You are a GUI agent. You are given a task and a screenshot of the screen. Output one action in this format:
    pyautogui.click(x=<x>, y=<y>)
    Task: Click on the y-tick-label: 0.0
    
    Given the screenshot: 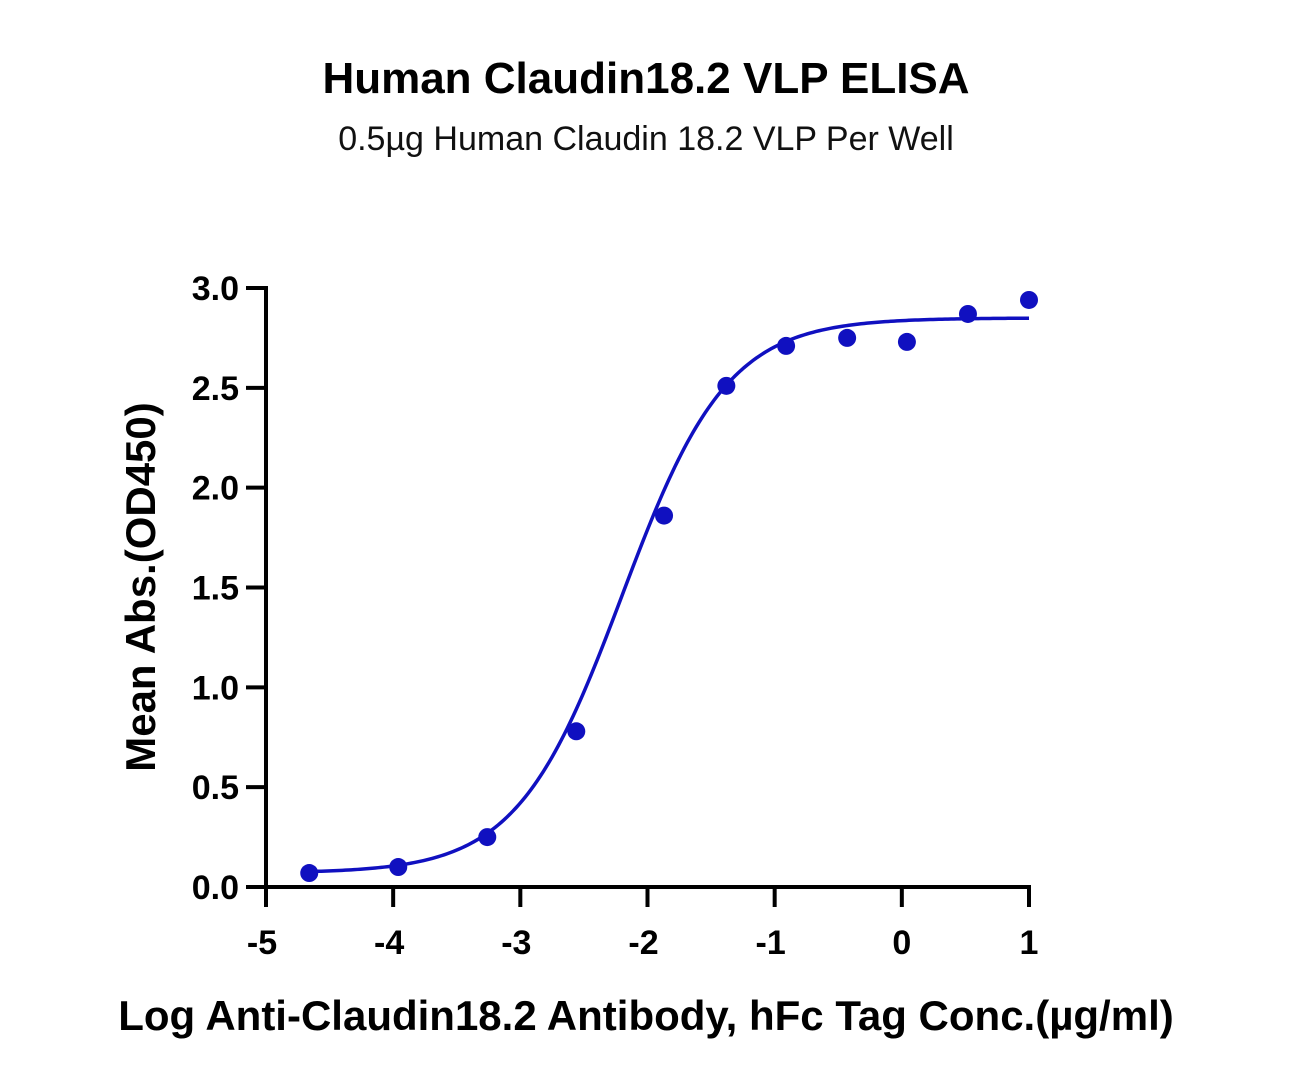 What is the action you would take?
    pyautogui.click(x=215, y=888)
    